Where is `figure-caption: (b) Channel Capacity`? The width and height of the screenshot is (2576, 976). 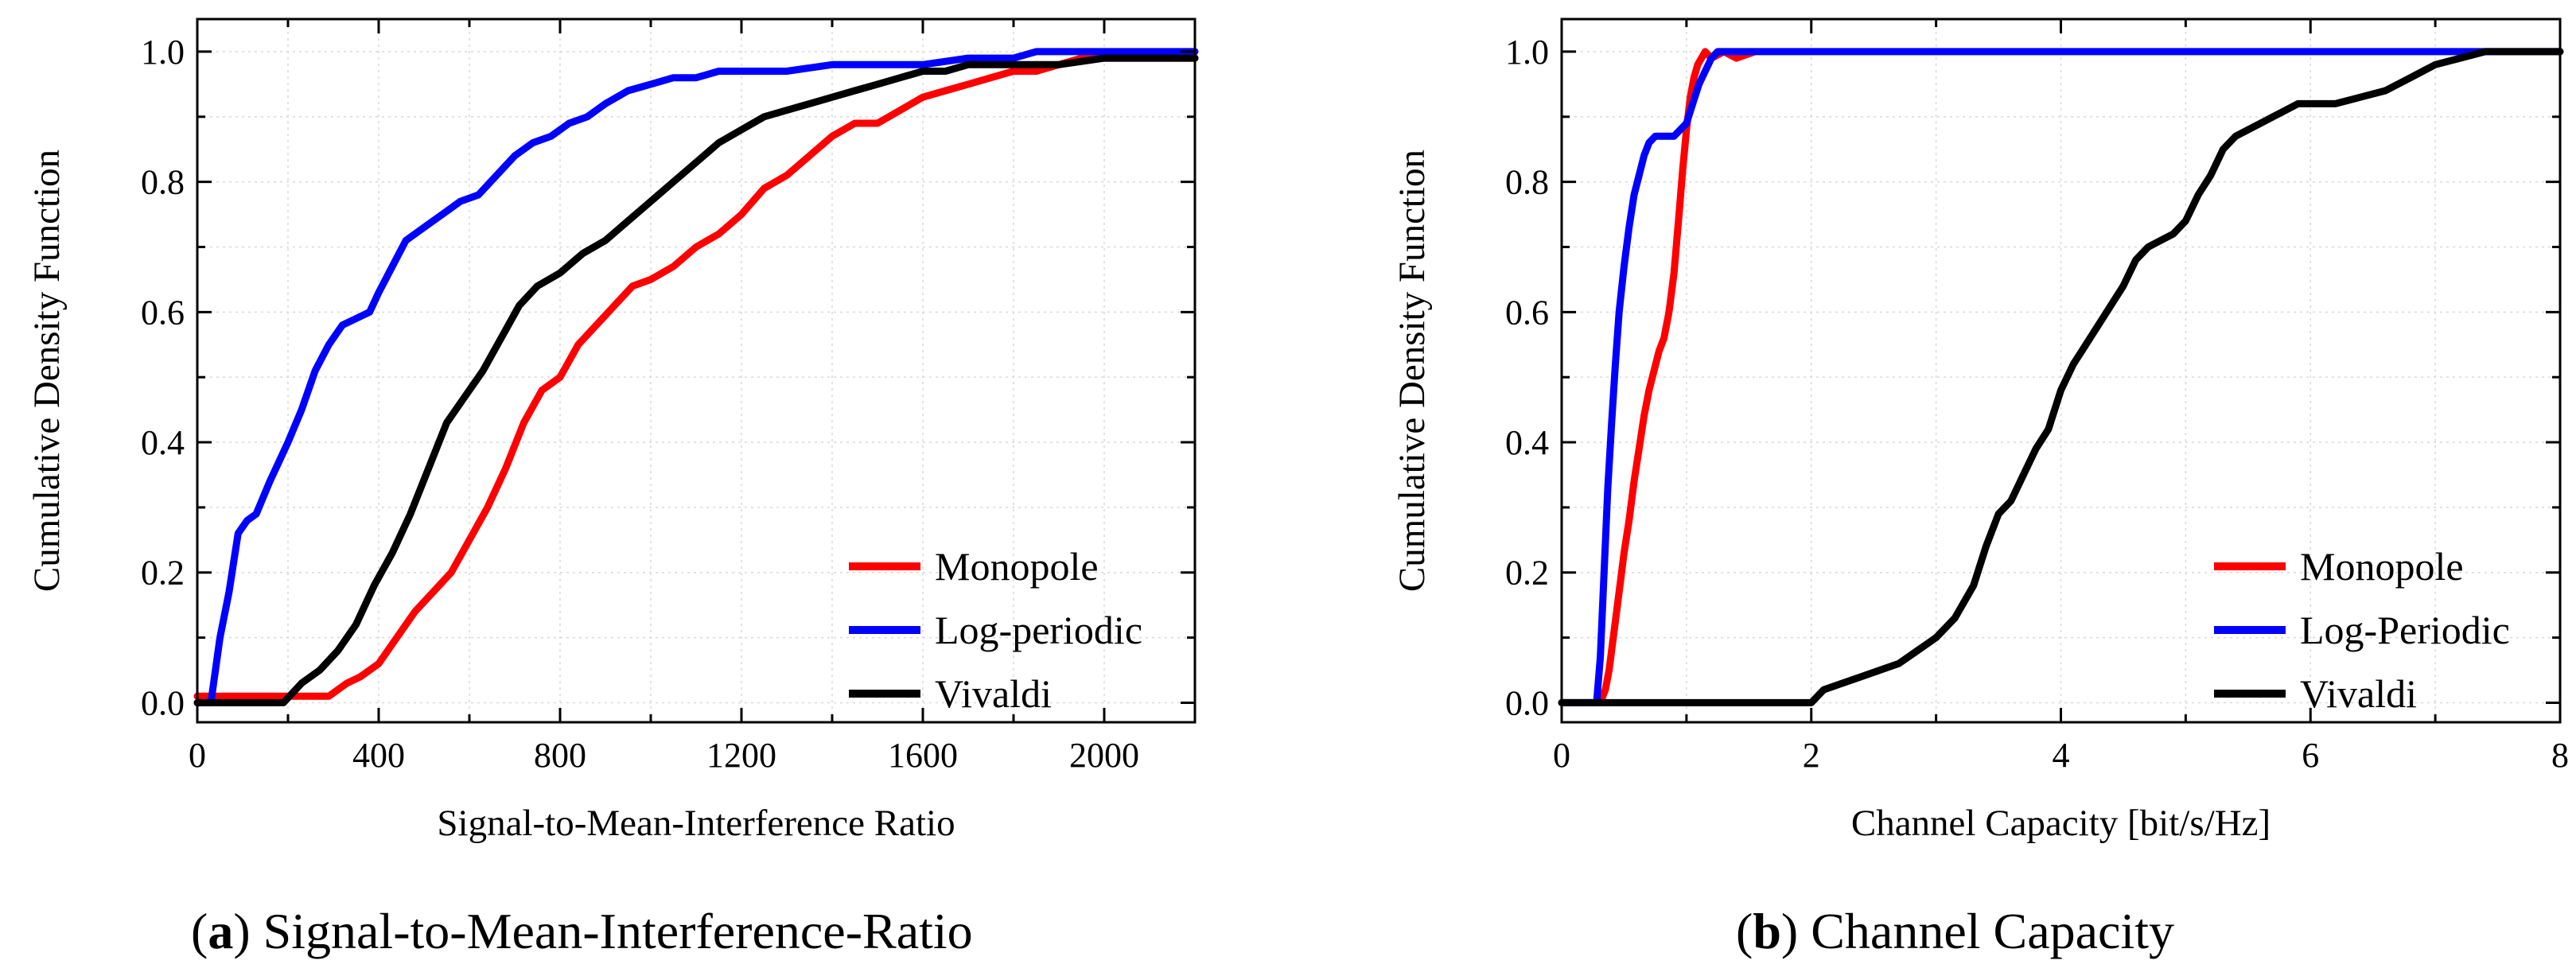 figure-caption: (b) Channel Capacity is located at coordinates (1955, 931).